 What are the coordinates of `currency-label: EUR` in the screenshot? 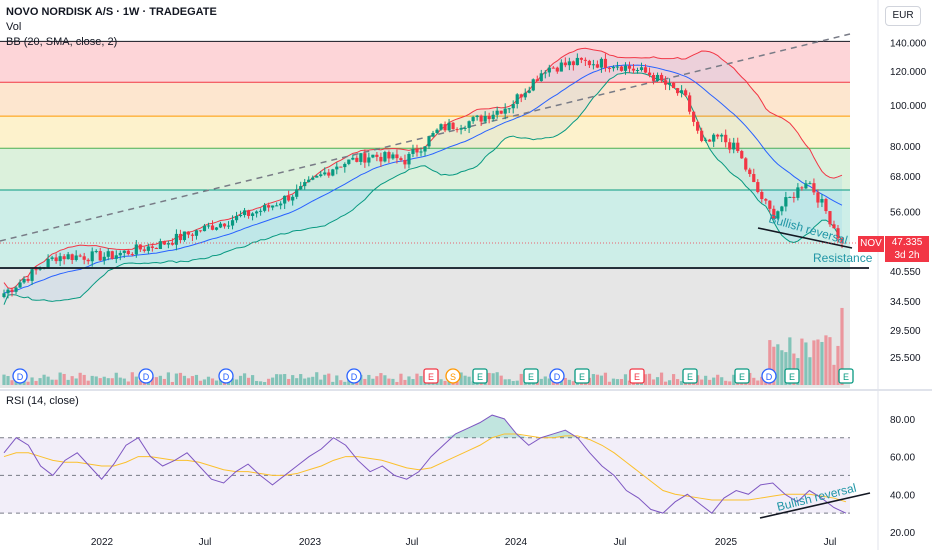 It's located at (903, 15).